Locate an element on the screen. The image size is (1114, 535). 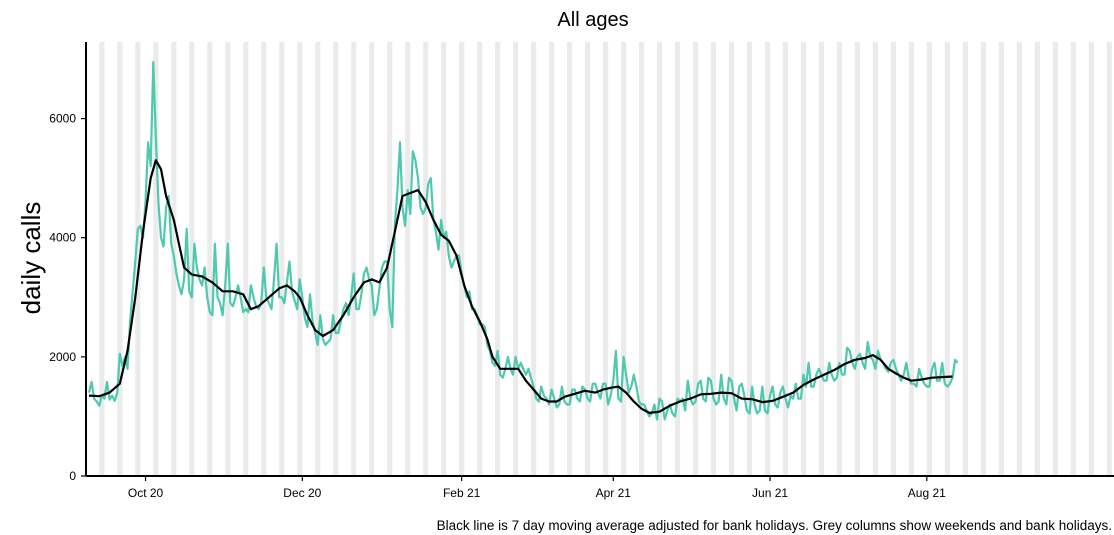
x-tick-label: Apr 21 is located at coordinates (614, 493).